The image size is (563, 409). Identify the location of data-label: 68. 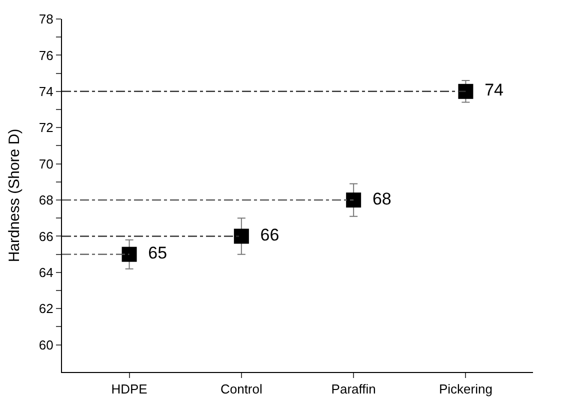
(378, 198).